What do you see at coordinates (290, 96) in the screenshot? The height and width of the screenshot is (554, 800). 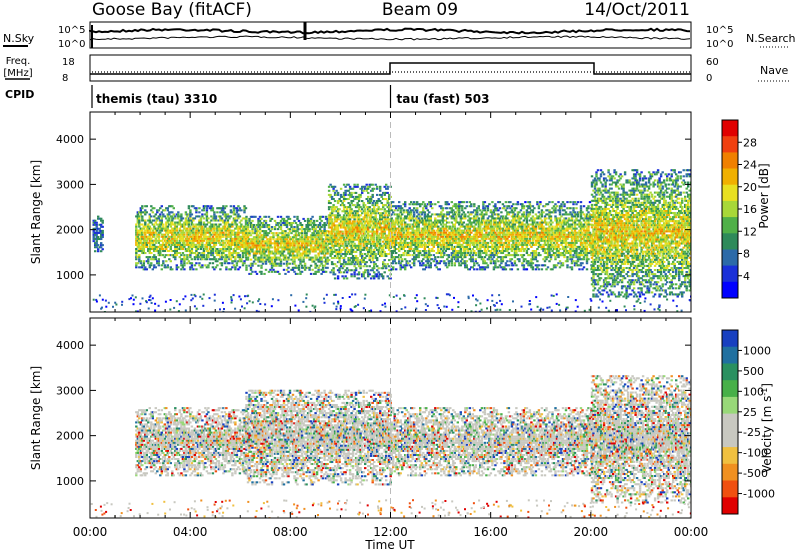 I see `cpid-bar: themis (tau) 3310 tau (fast) 503` at bounding box center [290, 96].